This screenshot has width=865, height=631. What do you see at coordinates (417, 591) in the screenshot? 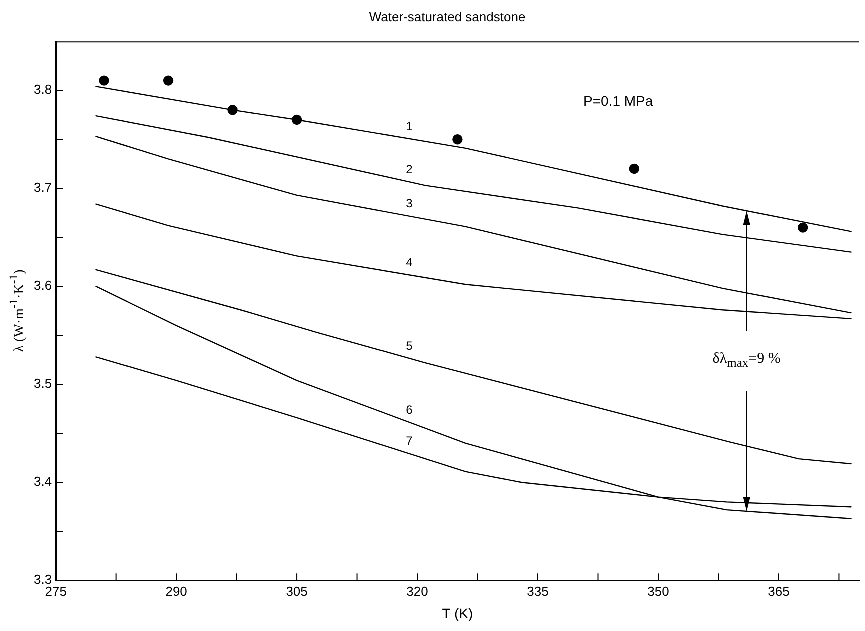
I see `x-tick-label: 320` at bounding box center [417, 591].